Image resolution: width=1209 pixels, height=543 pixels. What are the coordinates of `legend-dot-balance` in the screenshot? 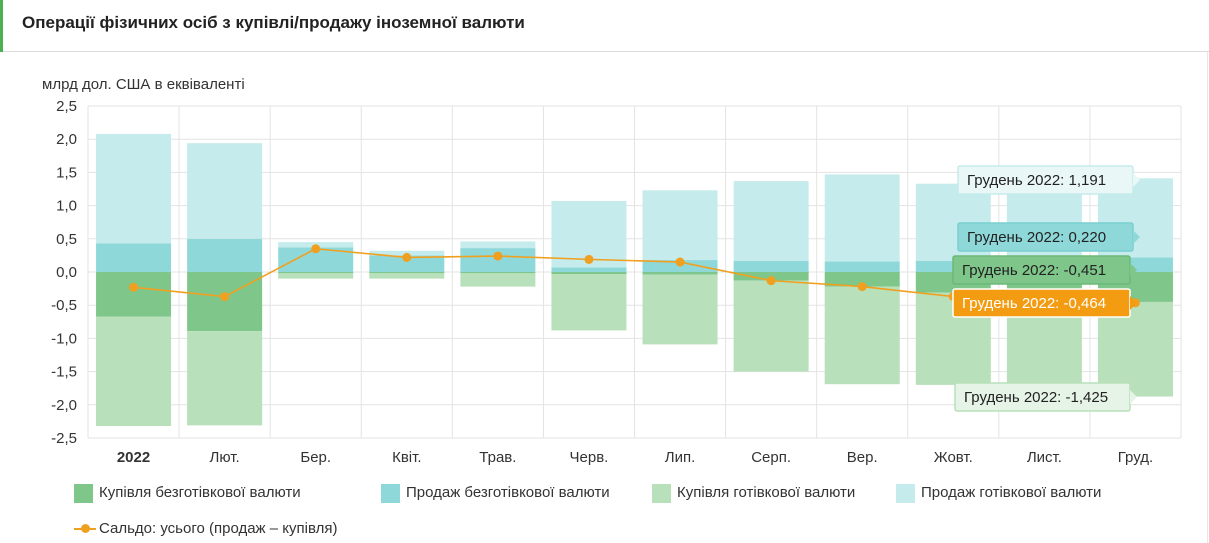 It's located at (85, 528).